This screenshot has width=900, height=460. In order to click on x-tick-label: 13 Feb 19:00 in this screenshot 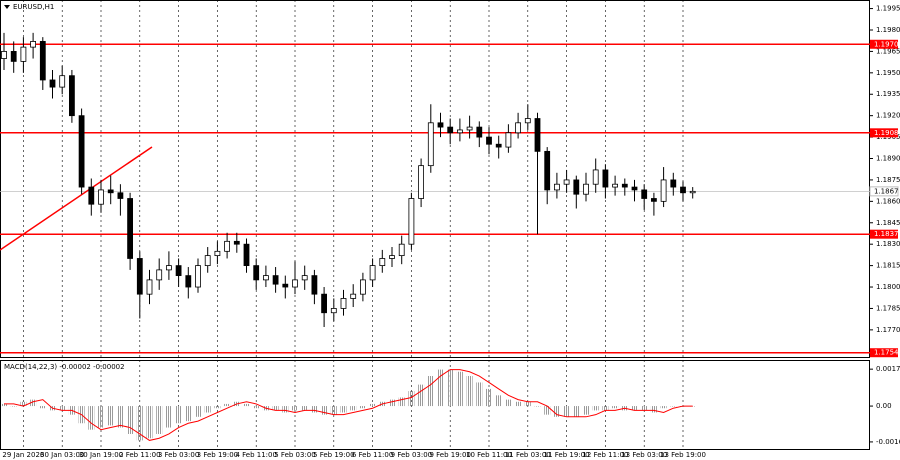, I will do `click(683, 455)`.